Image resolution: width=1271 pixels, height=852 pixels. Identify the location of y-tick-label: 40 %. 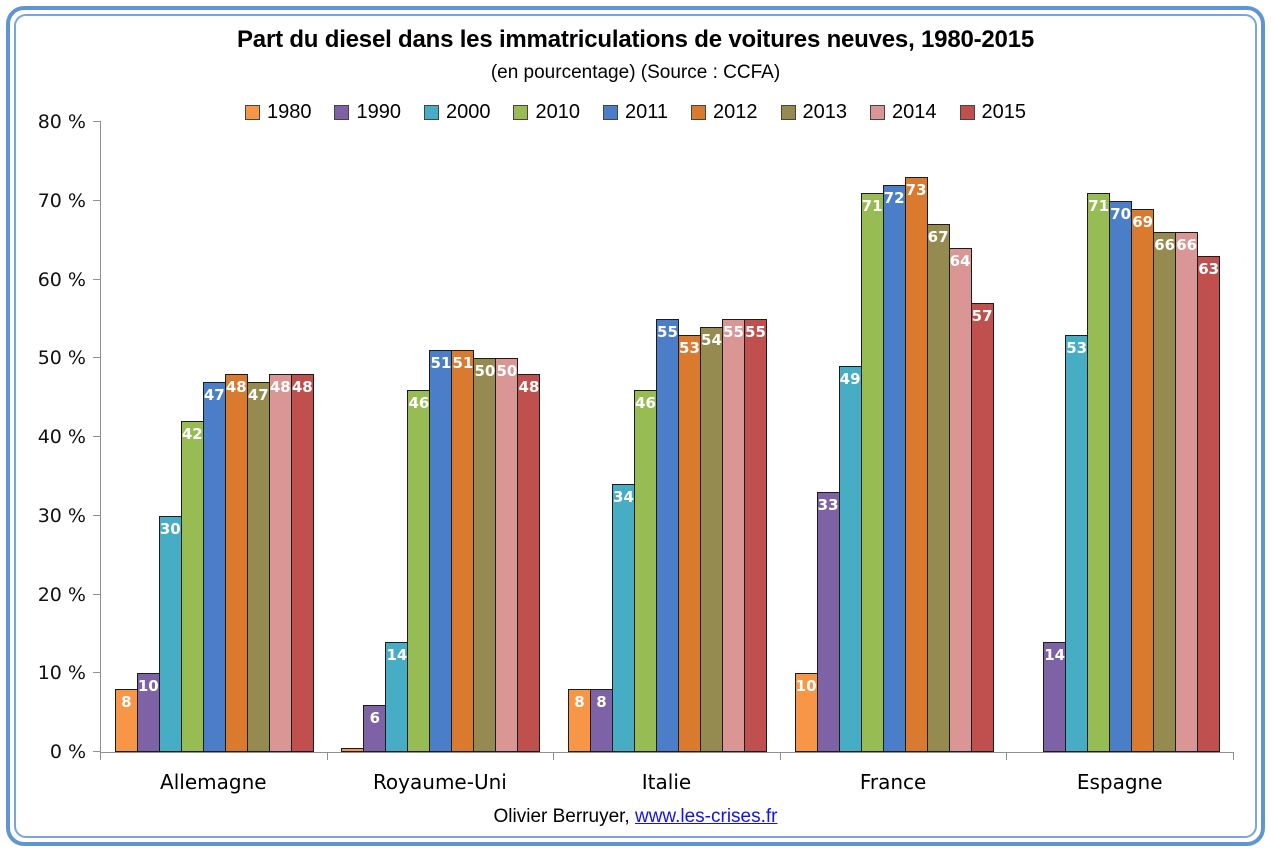
(61, 437).